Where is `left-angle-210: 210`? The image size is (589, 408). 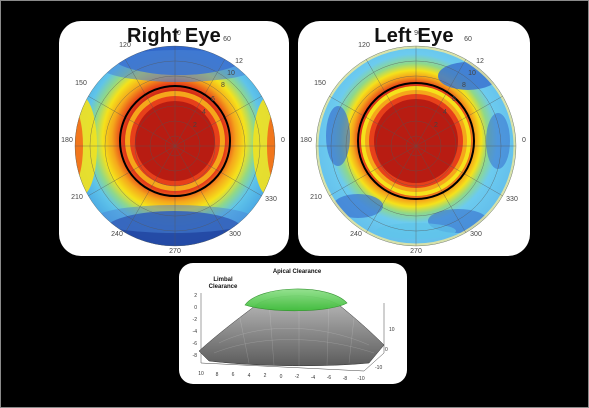 left-angle-210: 210 is located at coordinates (316, 197).